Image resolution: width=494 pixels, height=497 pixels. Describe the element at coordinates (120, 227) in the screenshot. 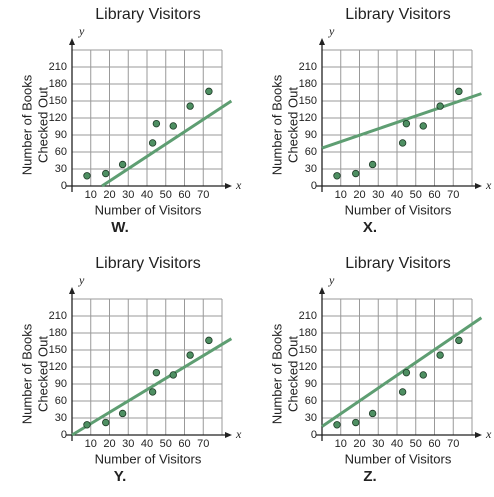

I see `caption: W.` at that location.